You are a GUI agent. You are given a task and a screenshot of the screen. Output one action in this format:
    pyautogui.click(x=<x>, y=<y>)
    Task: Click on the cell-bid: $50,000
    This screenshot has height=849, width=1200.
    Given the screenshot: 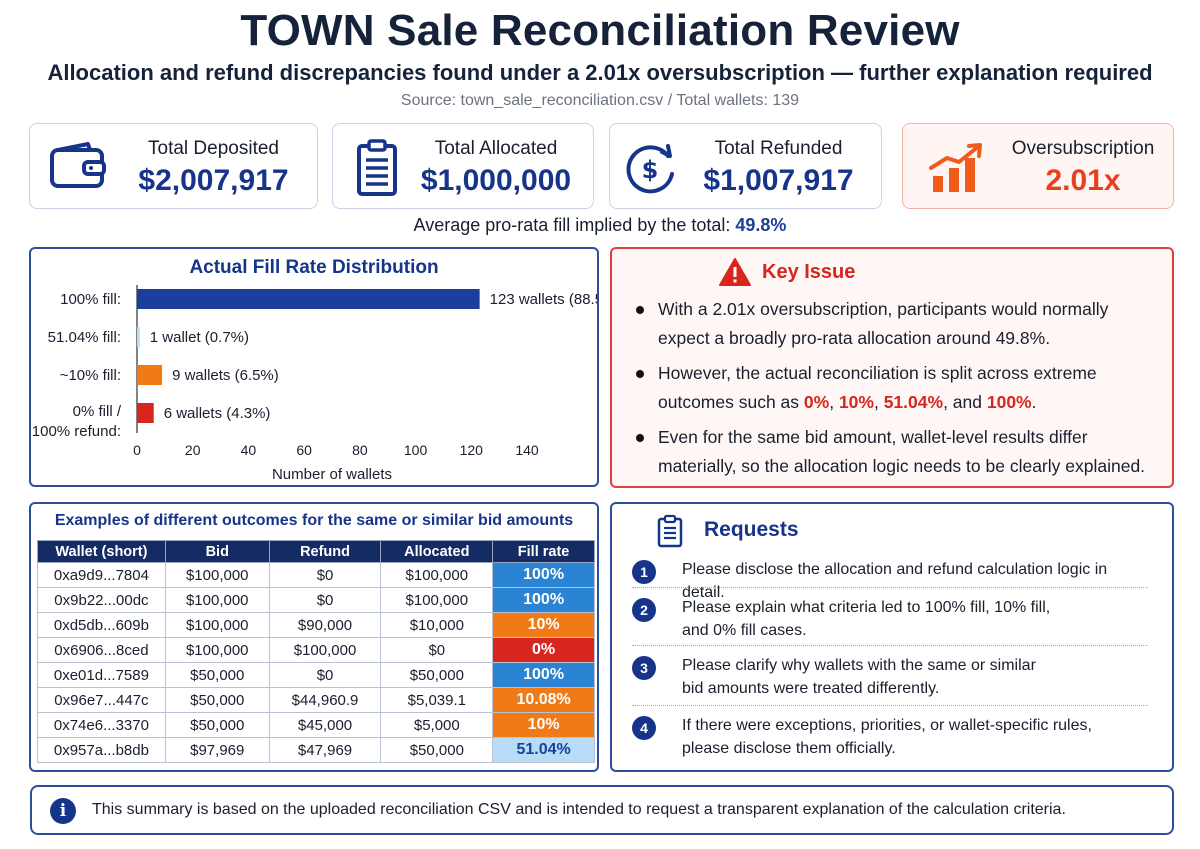 What is the action you would take?
    pyautogui.click(x=217, y=700)
    